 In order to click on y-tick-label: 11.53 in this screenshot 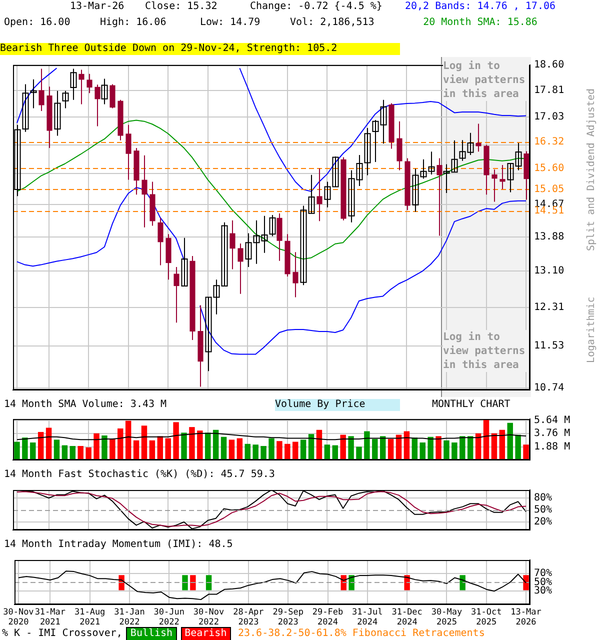, I will do `click(549, 346)`.